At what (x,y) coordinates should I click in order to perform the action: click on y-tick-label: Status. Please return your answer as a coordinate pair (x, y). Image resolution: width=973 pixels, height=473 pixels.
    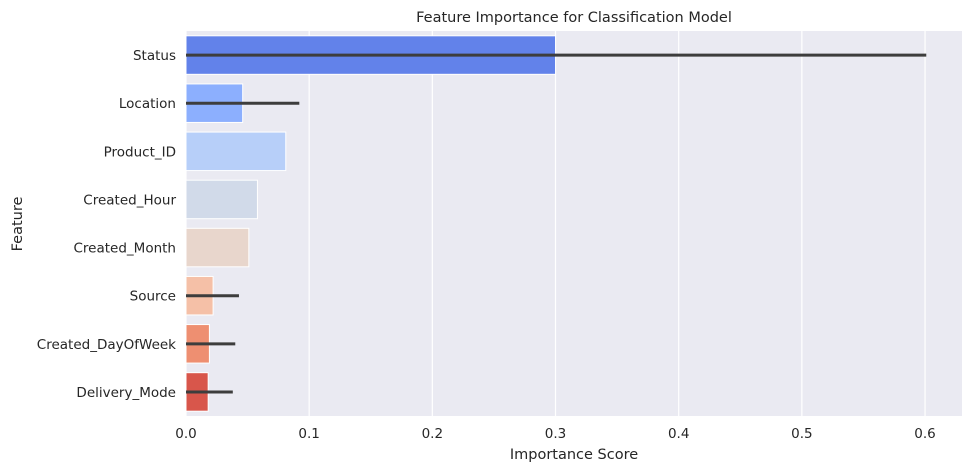
    Looking at the image, I should click on (154, 56).